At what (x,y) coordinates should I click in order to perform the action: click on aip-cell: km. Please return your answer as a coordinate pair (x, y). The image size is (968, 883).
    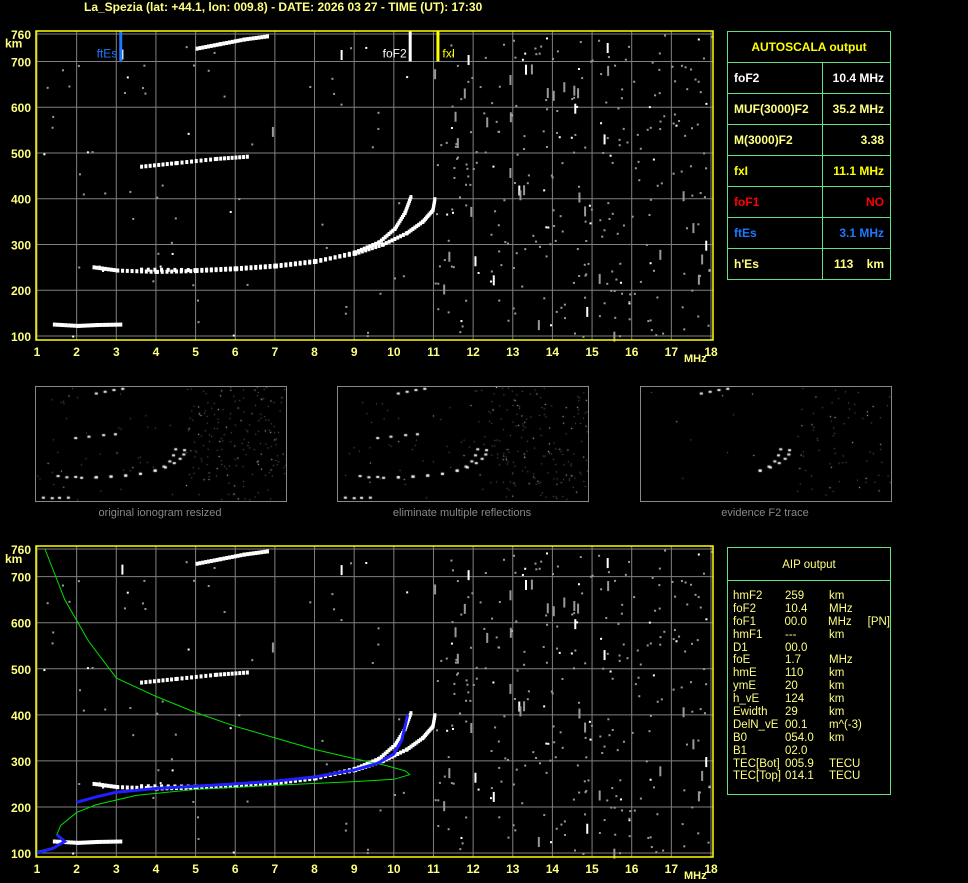
    Looking at the image, I should click on (837, 699).